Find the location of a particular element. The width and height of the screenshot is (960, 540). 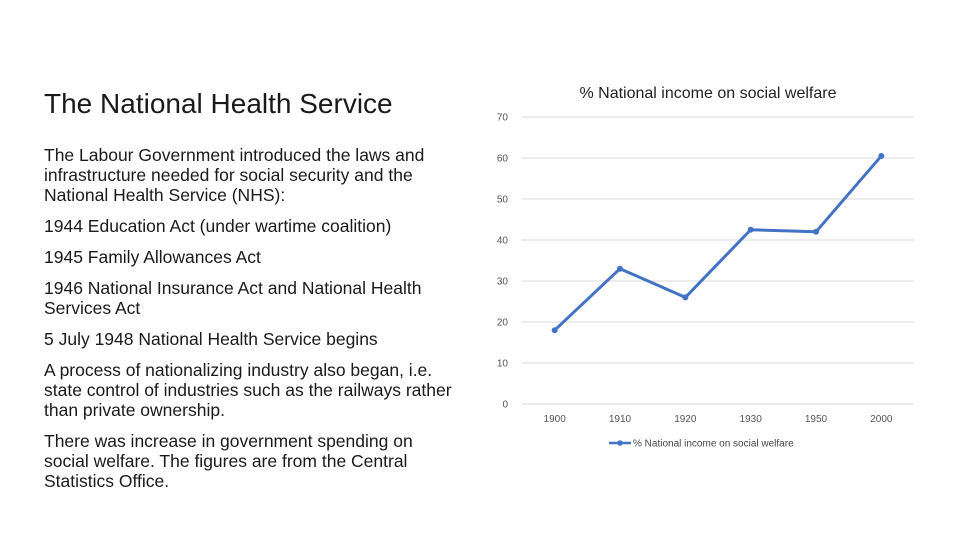

x-tick-label: 1910 is located at coordinates (620, 419).